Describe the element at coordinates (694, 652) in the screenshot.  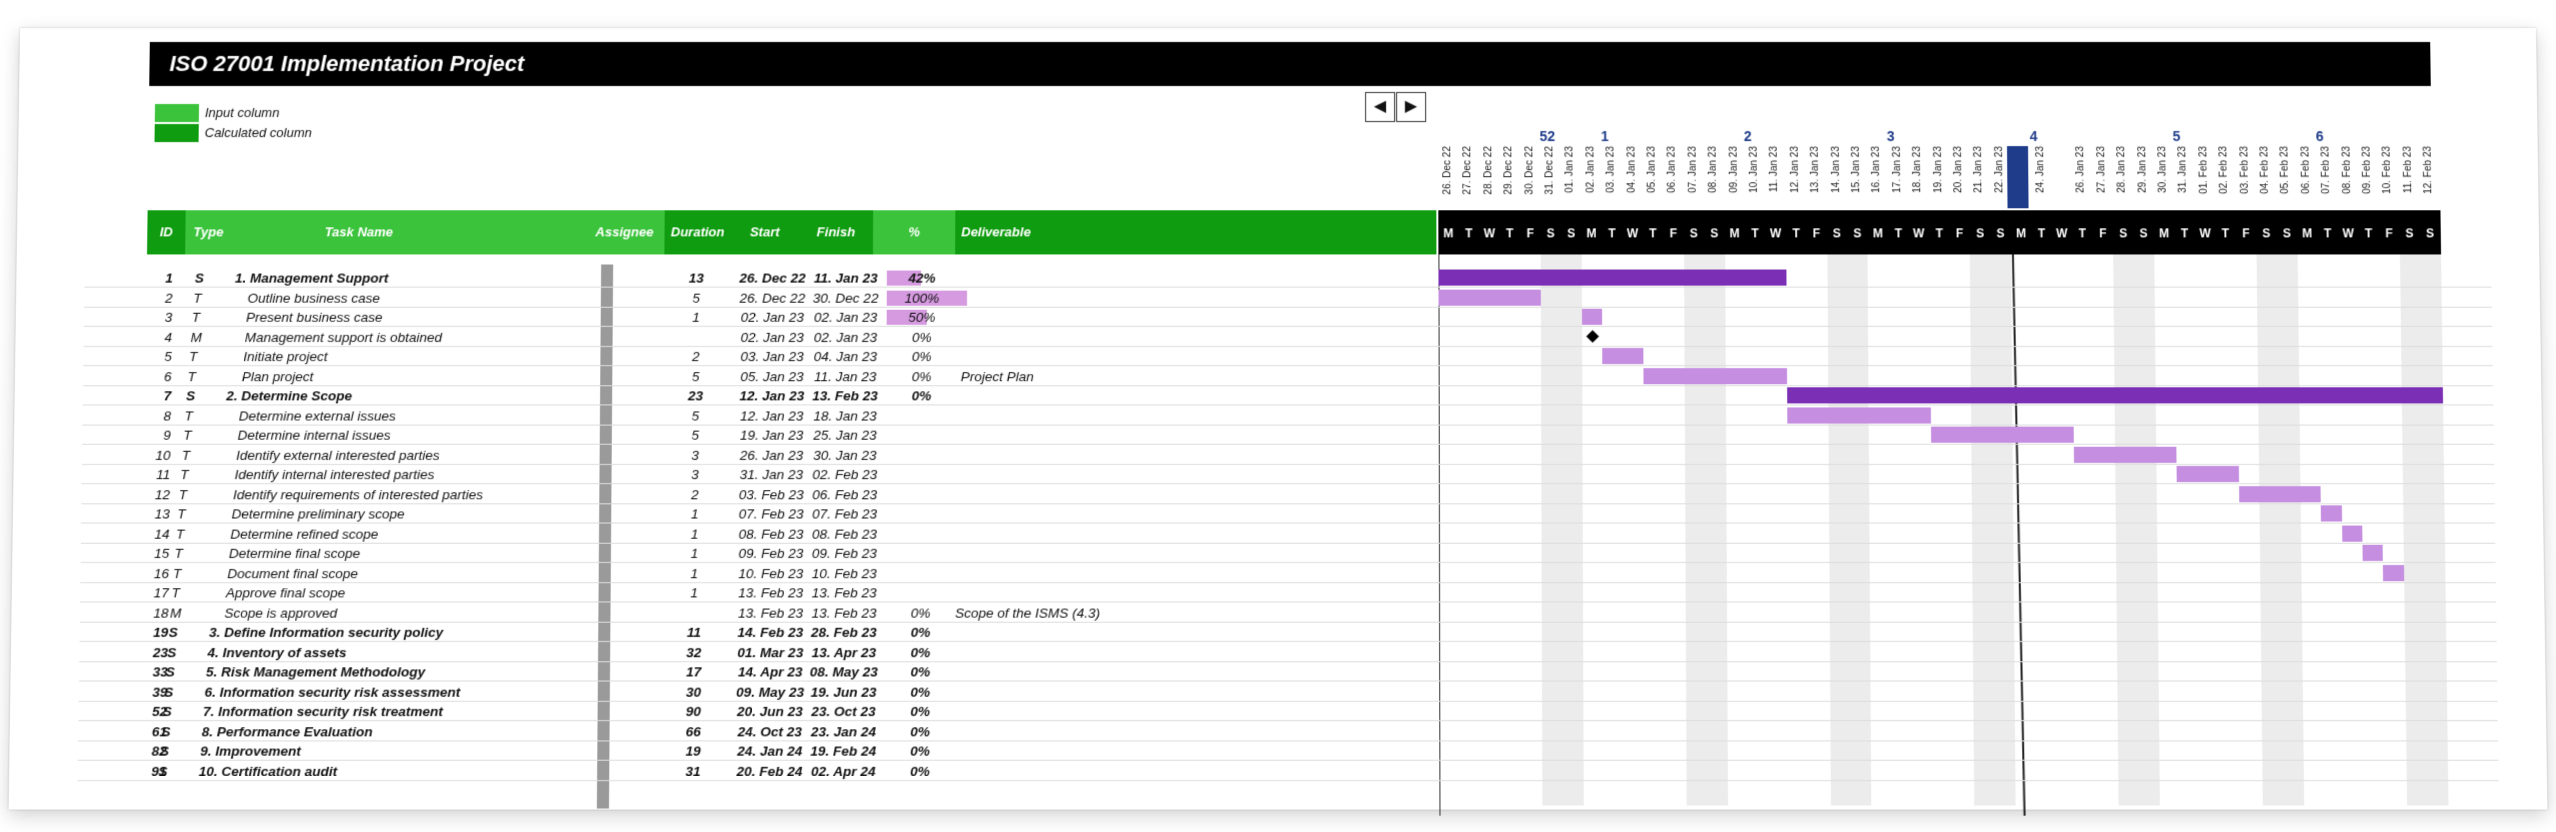
I see `cell-duration: 32` at that location.